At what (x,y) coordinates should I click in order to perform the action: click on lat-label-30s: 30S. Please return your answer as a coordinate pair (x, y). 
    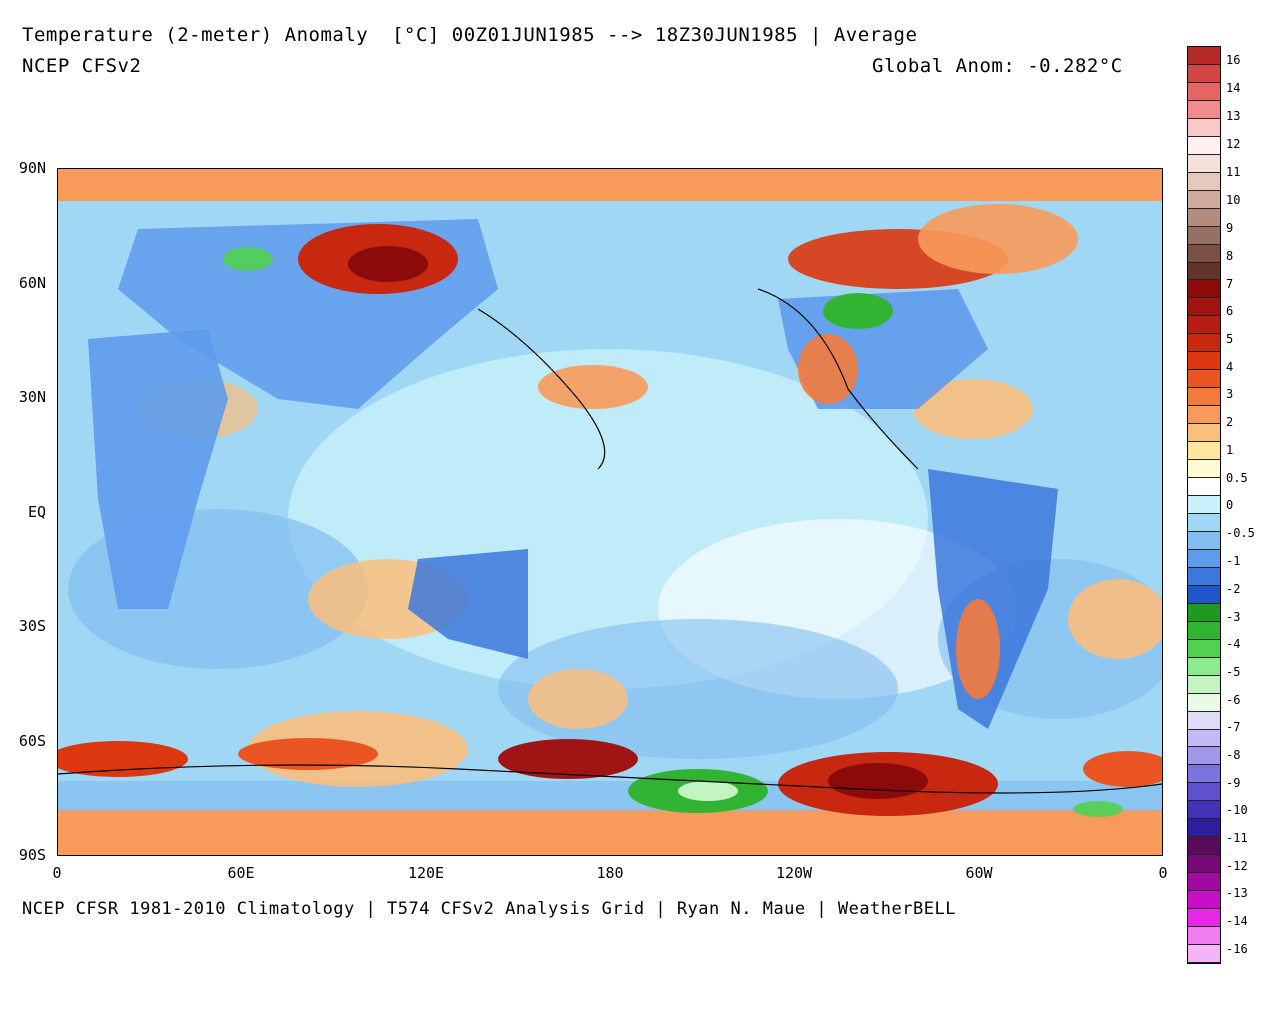
    Looking at the image, I should click on (32, 626).